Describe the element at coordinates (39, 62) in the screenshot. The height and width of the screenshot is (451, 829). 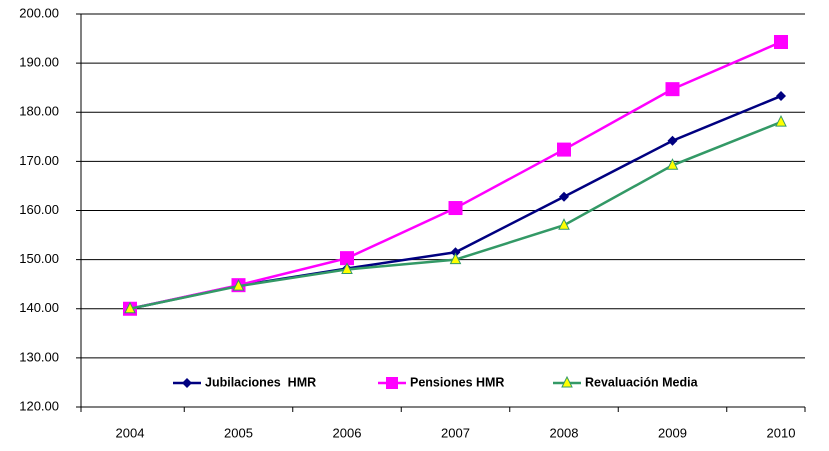
I see `y-tick-label: 190.00` at that location.